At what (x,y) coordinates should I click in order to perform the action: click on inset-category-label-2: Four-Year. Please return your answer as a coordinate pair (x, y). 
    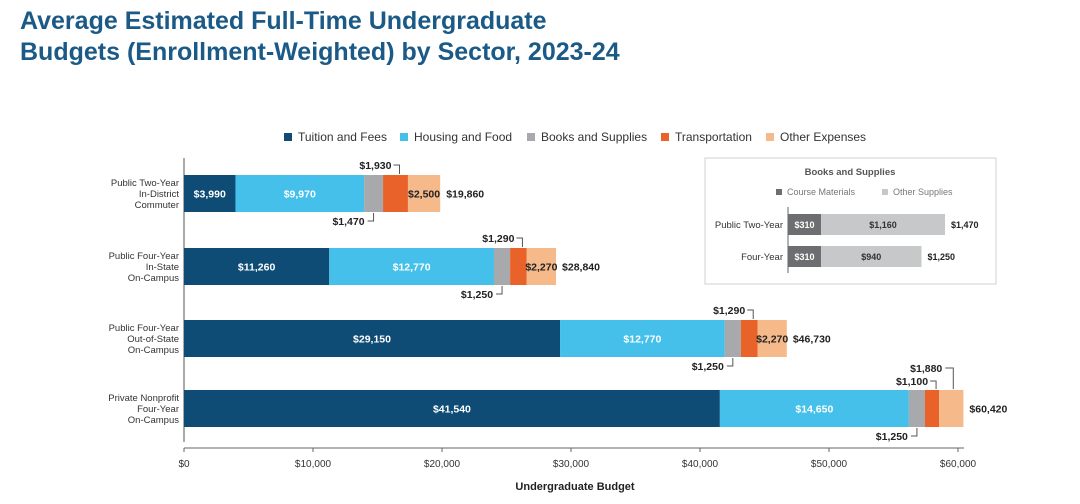
    Looking at the image, I should click on (762, 257).